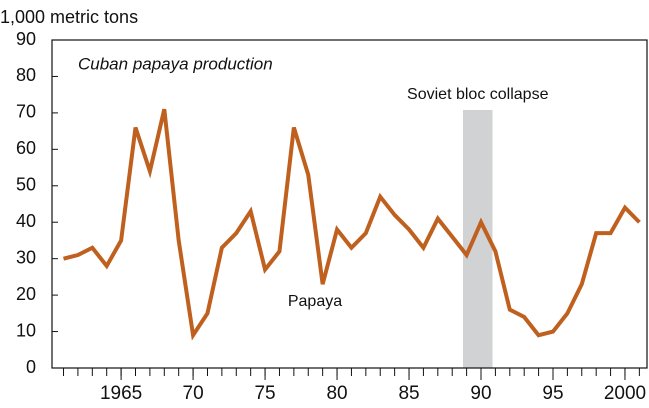  I want to click on y-tick-label: 20, so click(26, 294).